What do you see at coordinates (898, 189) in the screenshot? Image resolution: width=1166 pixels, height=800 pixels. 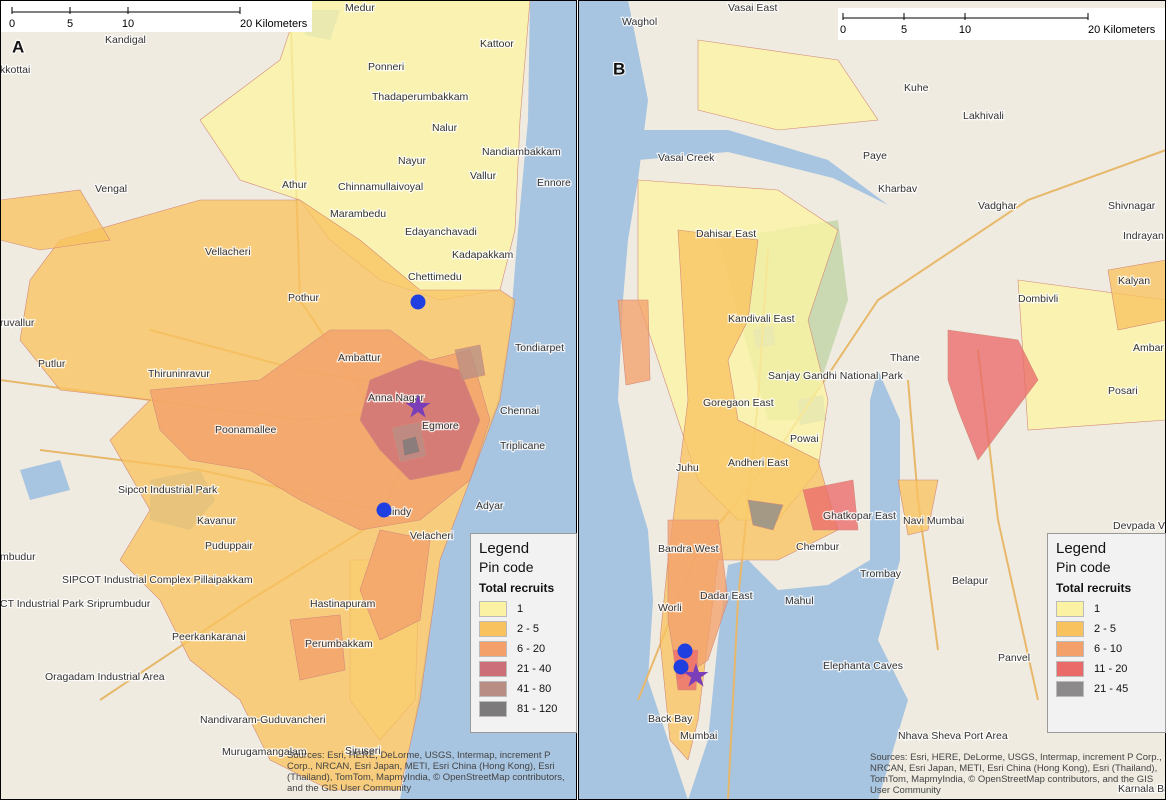 I see `place-label: Kharbav` at bounding box center [898, 189].